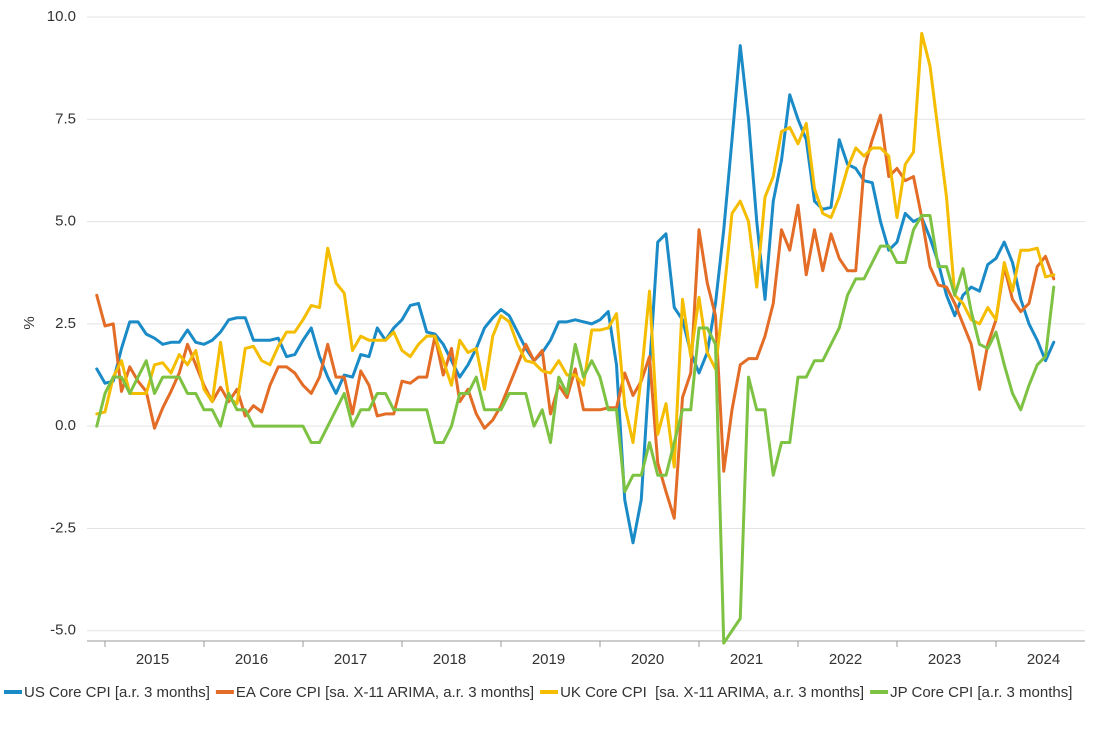 The height and width of the screenshot is (733, 1104). Describe the element at coordinates (152, 659) in the screenshot. I see `x-tick-label: 2015` at that location.